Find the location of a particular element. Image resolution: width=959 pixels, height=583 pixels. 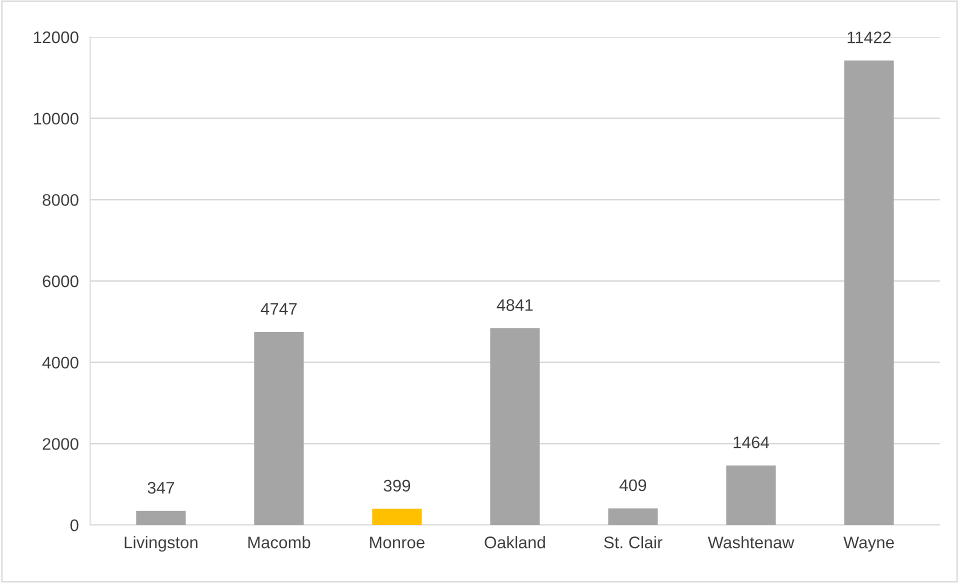

y-tick-label: 6000 is located at coordinates (60, 281).